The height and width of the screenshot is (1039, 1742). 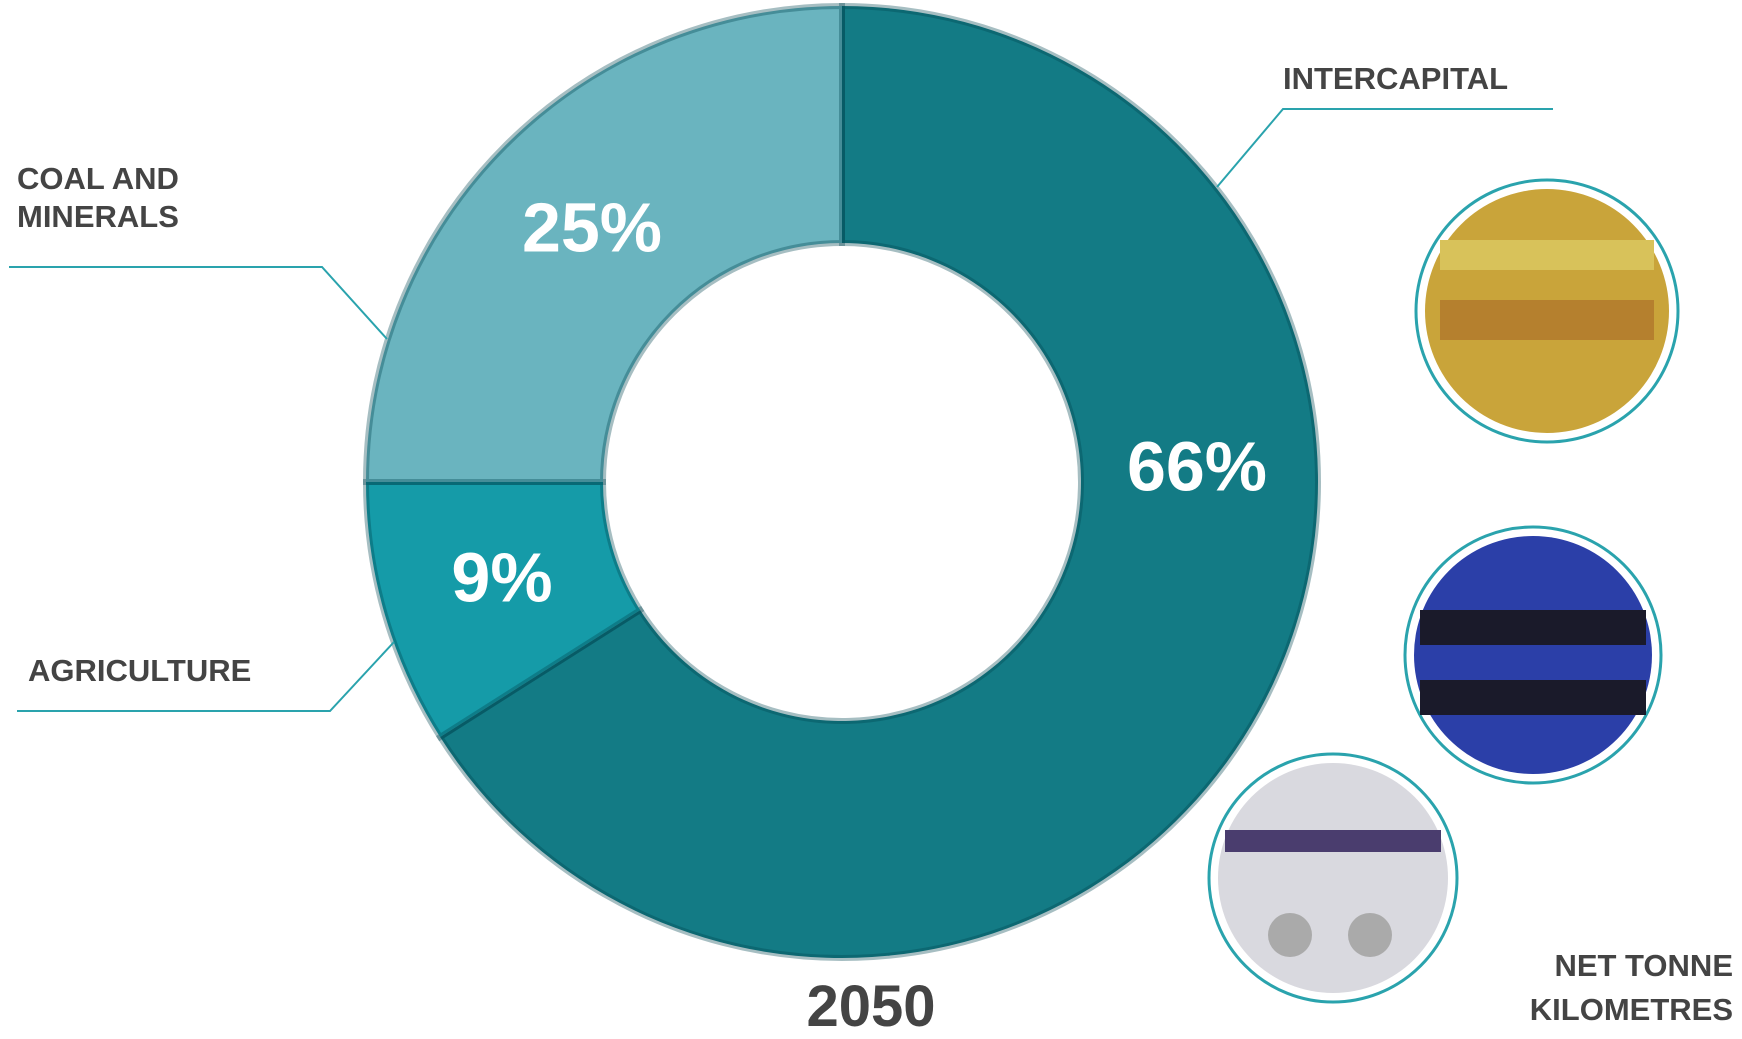 I want to click on subtitle: NET TONNE KILOMETRES, so click(x=1631, y=987).